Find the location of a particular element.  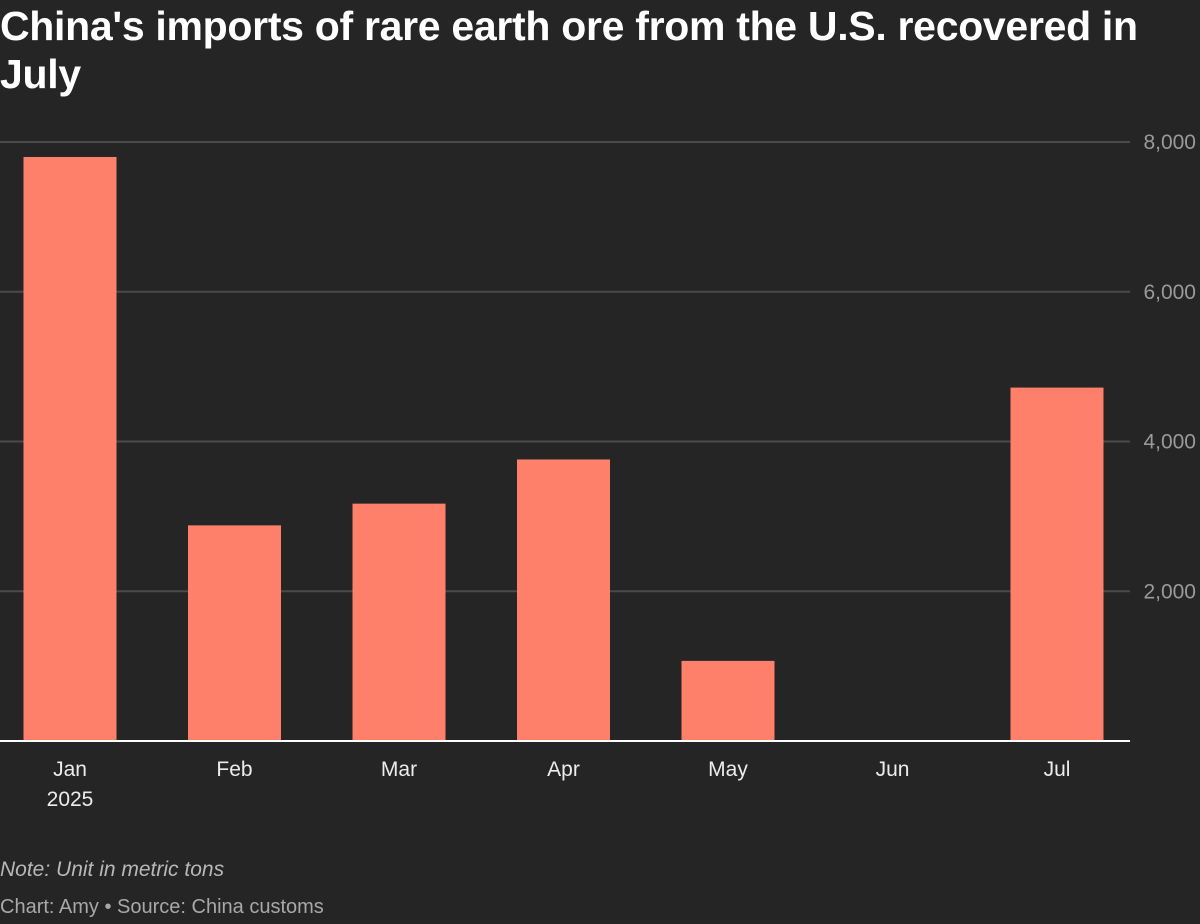

y-axis-ticks: 2,000 4,000 6,000 8,000 is located at coordinates (1169, 367).